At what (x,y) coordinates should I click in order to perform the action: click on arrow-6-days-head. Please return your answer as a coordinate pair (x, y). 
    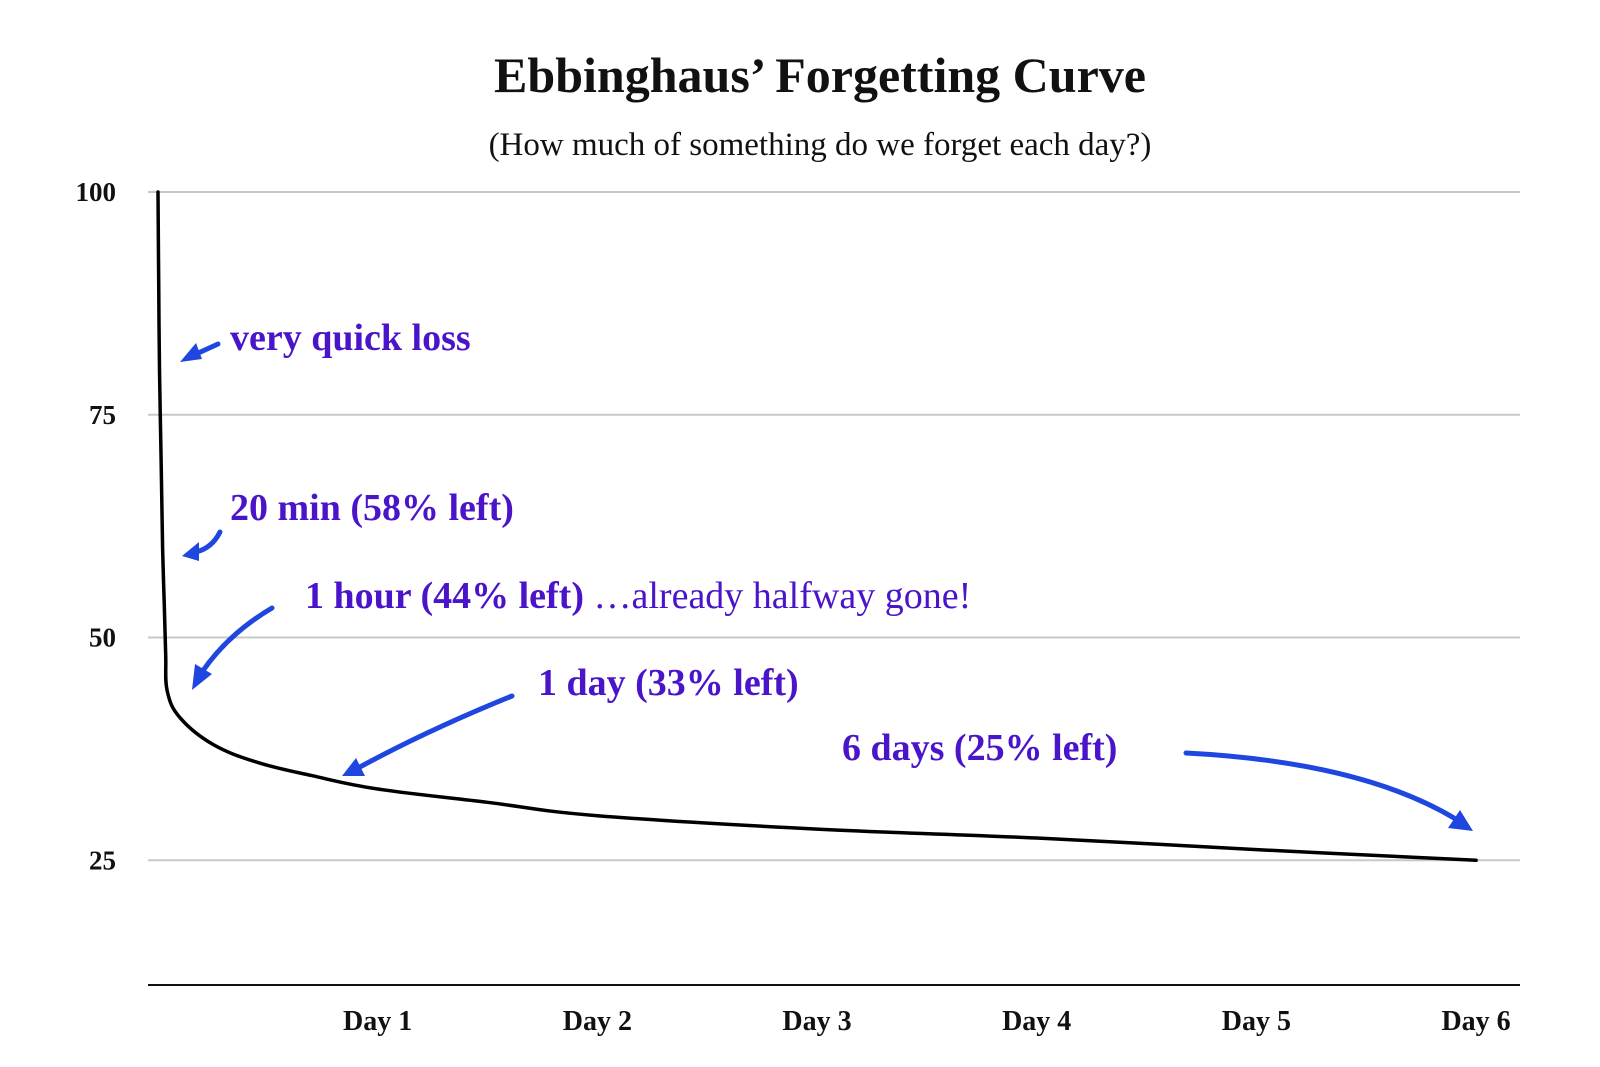
    Looking at the image, I should click on (1460, 820).